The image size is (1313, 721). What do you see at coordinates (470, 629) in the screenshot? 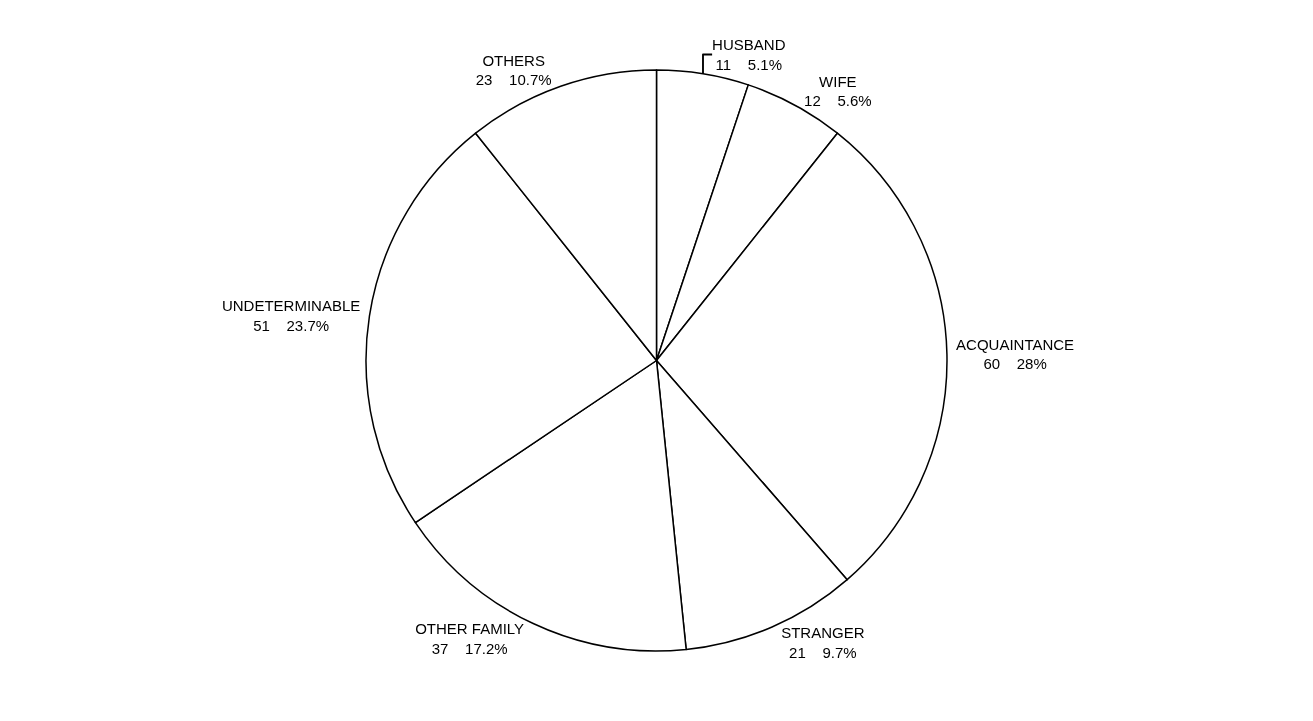
I see `slice-label: OTHER FAMILY` at bounding box center [470, 629].